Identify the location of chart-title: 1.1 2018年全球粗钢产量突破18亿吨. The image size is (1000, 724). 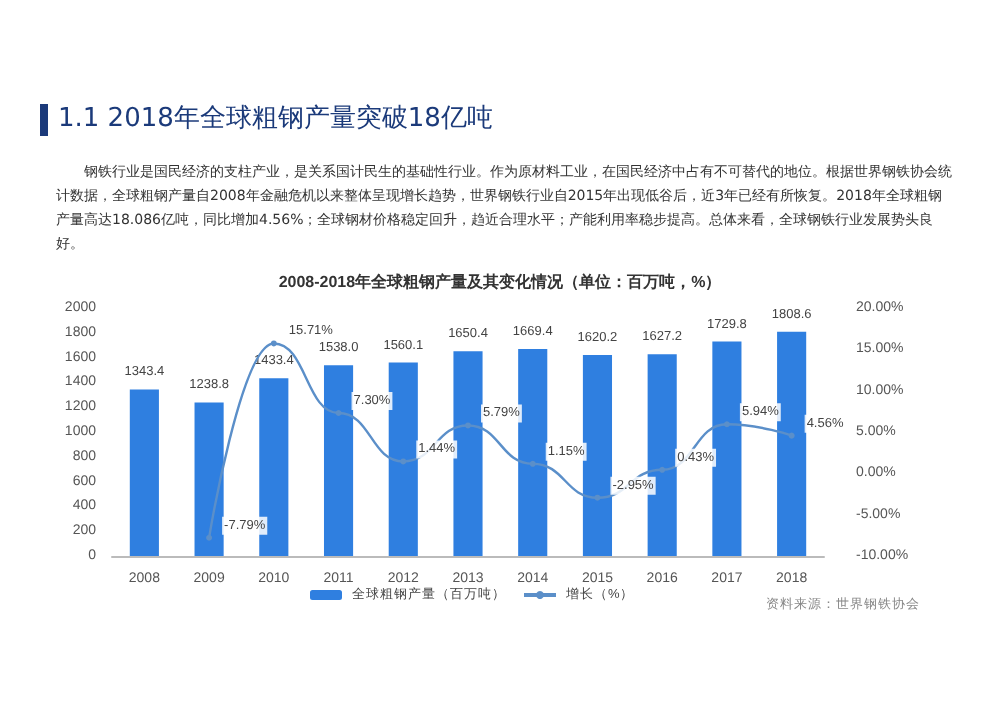
(266, 120).